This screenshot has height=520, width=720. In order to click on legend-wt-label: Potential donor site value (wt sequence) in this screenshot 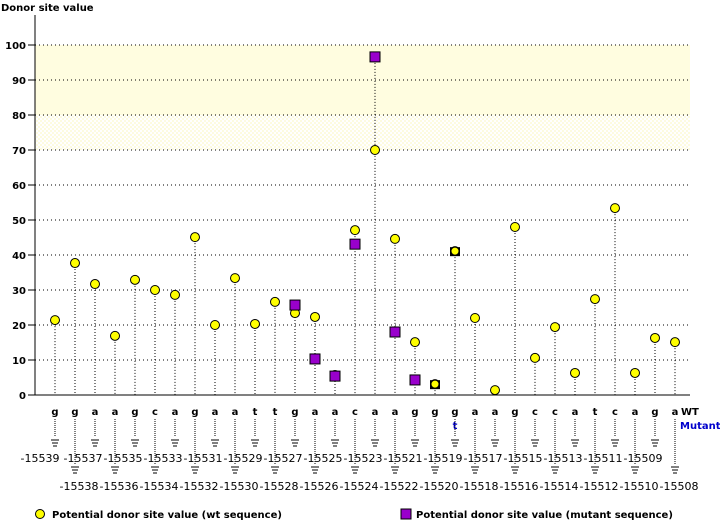, I will do `click(167, 515)`.